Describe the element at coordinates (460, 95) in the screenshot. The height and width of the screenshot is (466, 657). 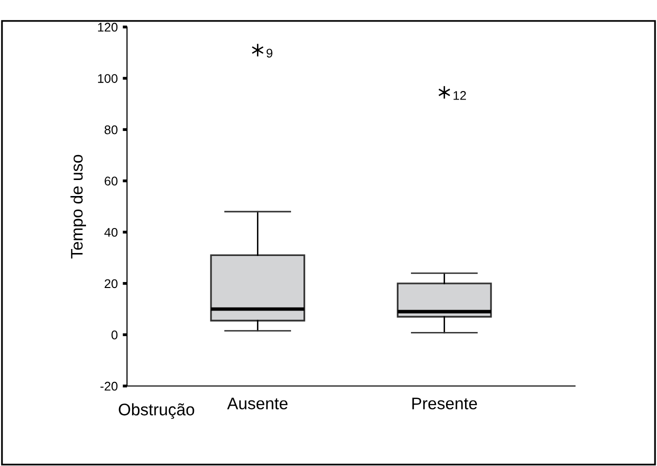
I see `annotation: 12` at that location.